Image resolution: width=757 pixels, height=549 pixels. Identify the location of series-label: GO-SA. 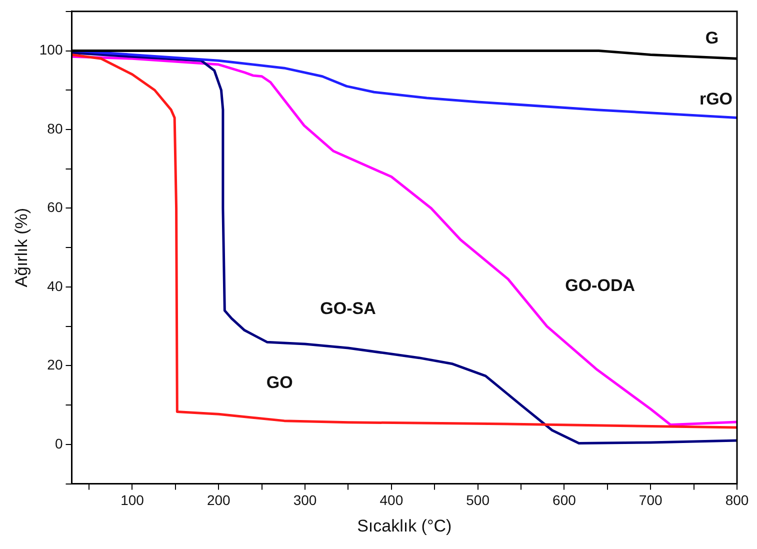
(348, 308).